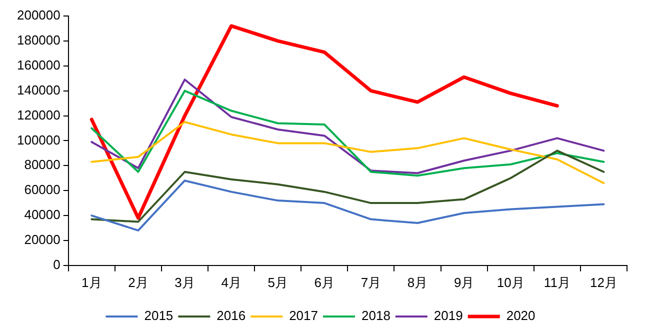  I want to click on y-tick-label: 0, so click(56, 264).